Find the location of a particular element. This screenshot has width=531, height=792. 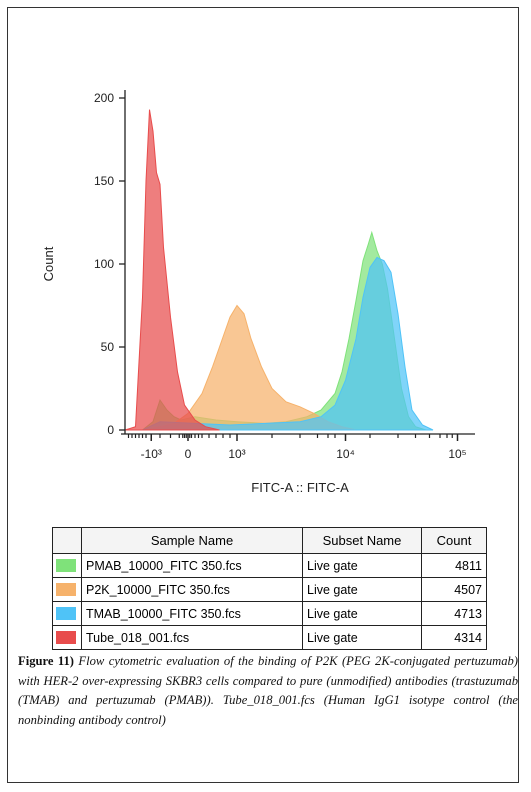

legend-header-sample: Sample Name is located at coordinates (192, 540).